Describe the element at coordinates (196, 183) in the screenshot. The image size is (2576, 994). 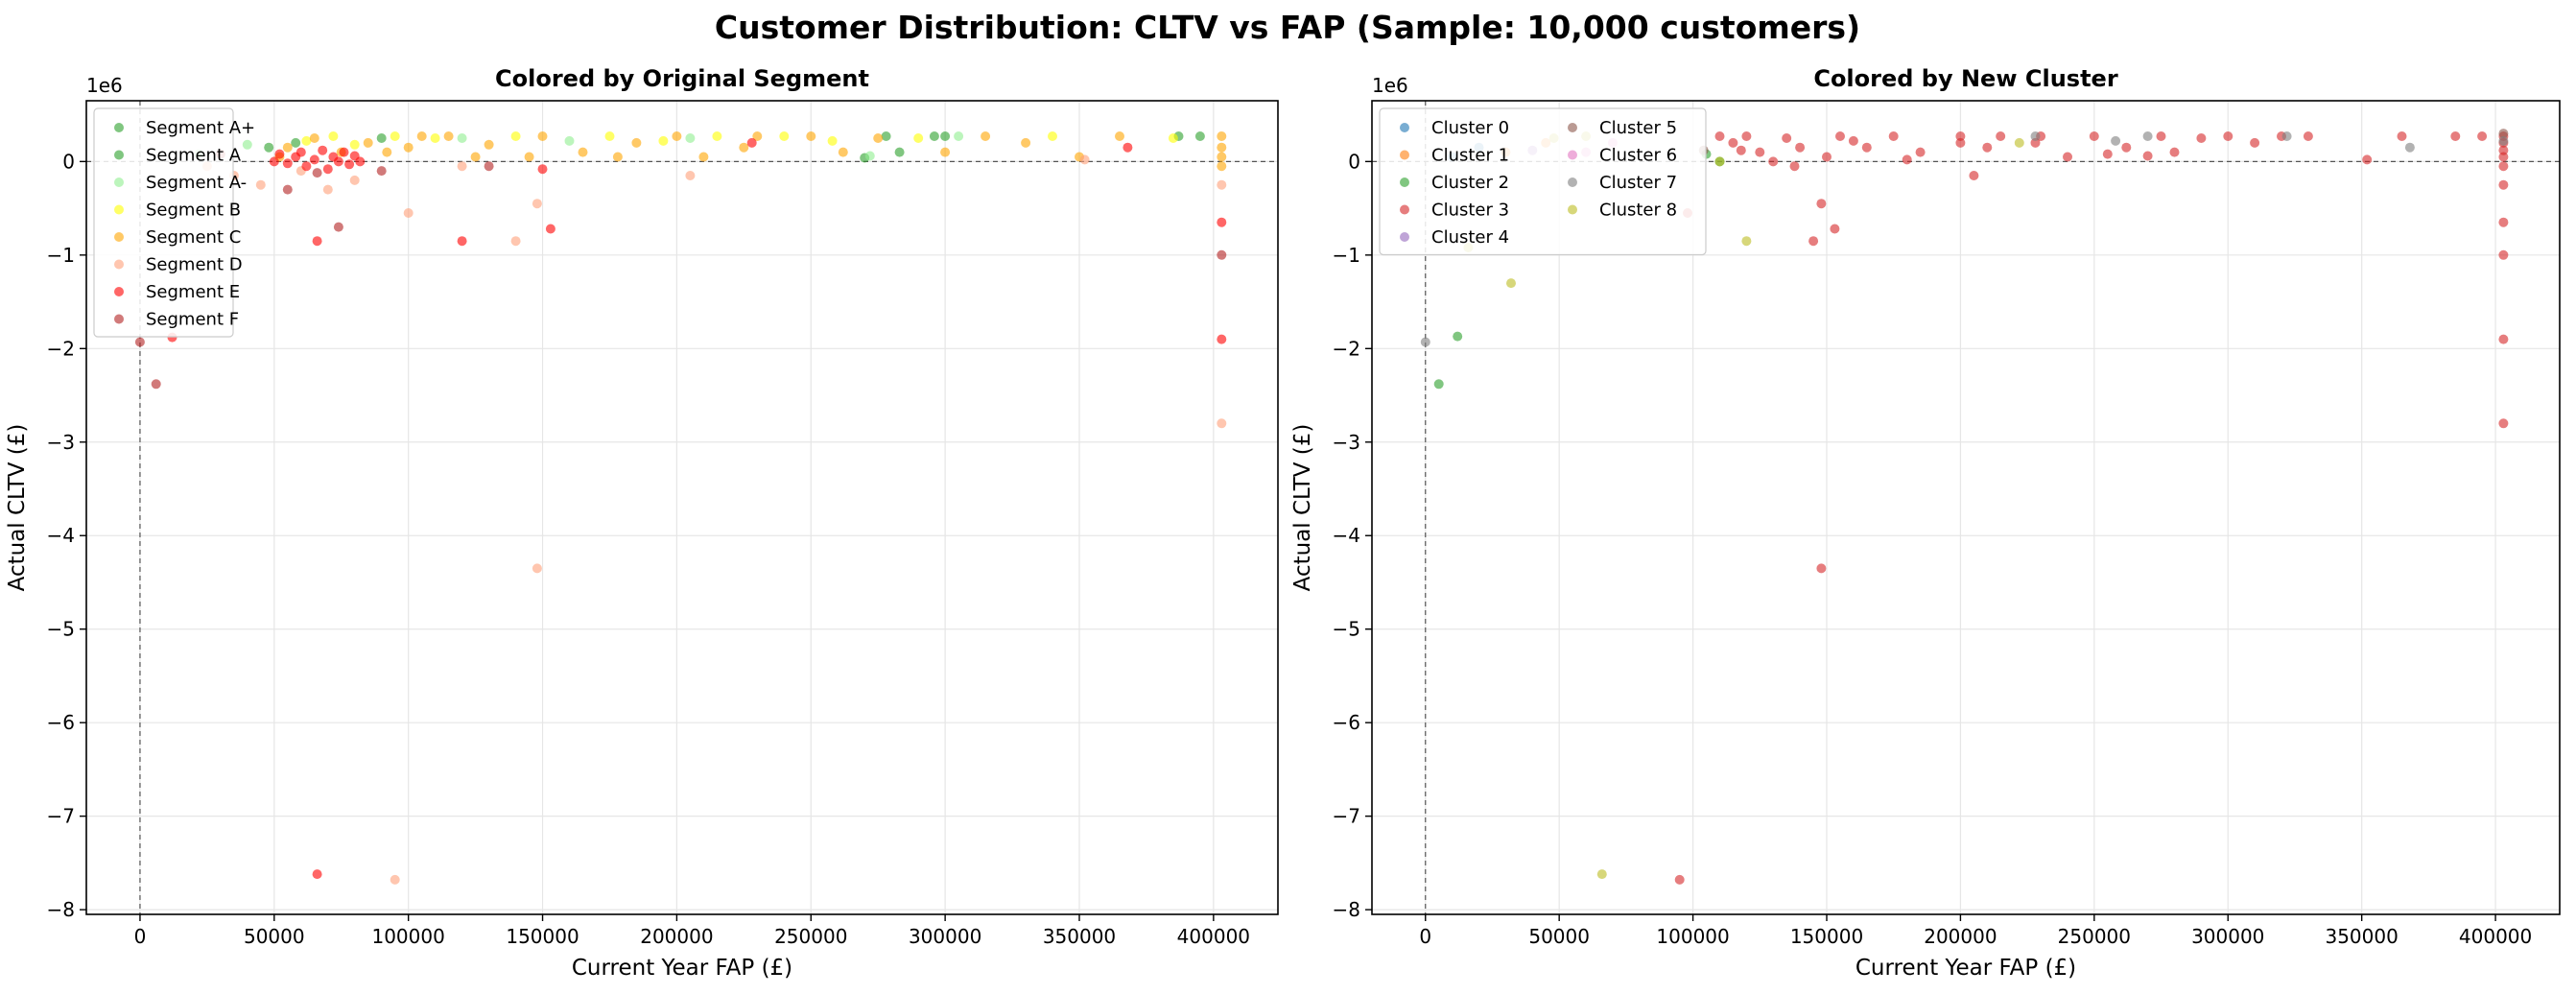
I see `legend-label: Segment A-` at that location.